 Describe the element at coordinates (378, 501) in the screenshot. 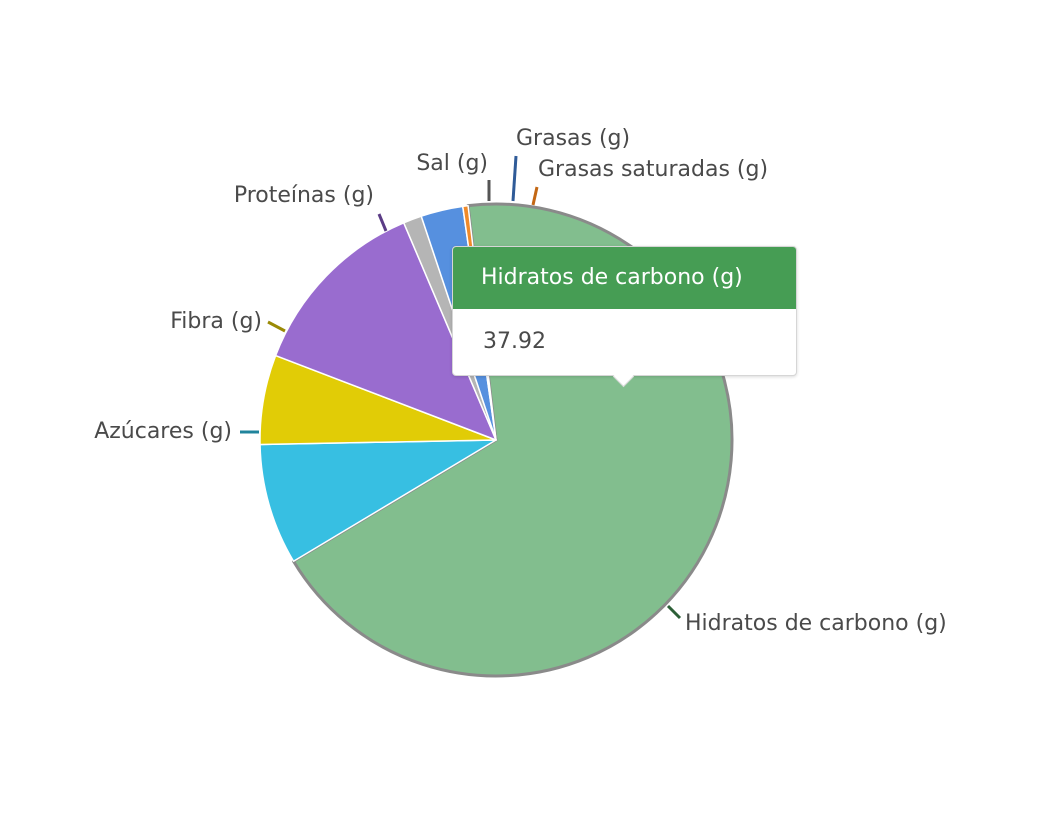

I see `pie-slice-azucares-g` at that location.